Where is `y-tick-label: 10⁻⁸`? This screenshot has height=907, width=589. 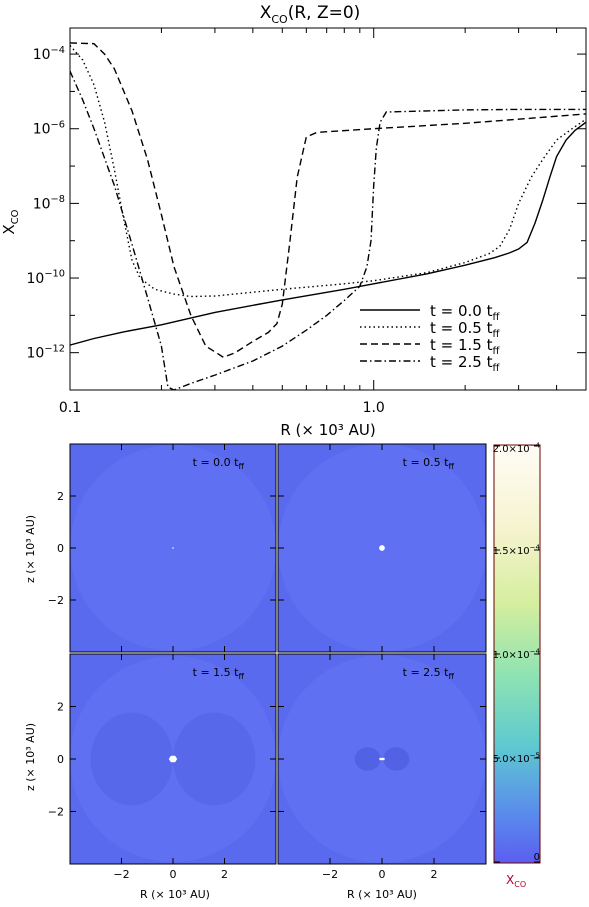
y-tick-label: 10⁻⁸ is located at coordinates (49, 203).